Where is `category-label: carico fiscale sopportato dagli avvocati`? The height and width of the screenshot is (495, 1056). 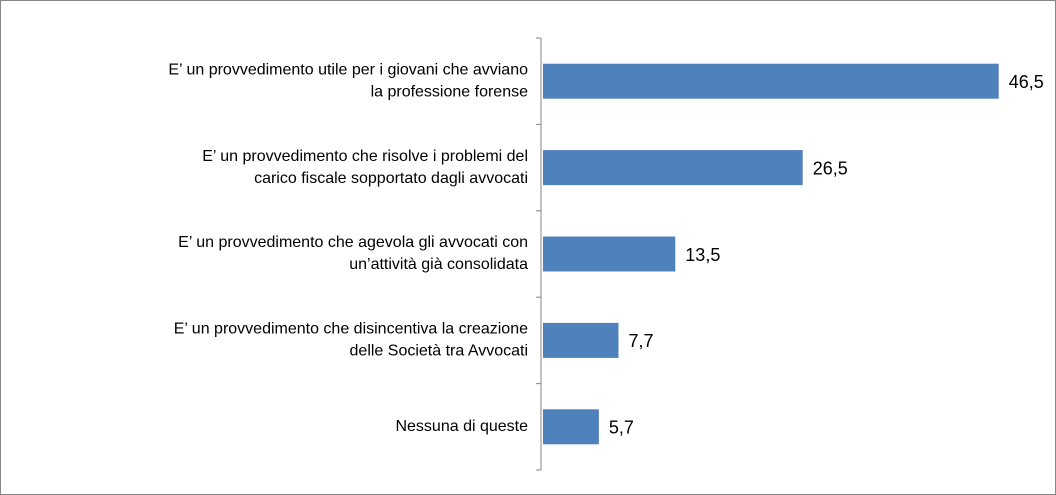 category-label: carico fiscale sopportato dagli avvocati is located at coordinates (391, 178).